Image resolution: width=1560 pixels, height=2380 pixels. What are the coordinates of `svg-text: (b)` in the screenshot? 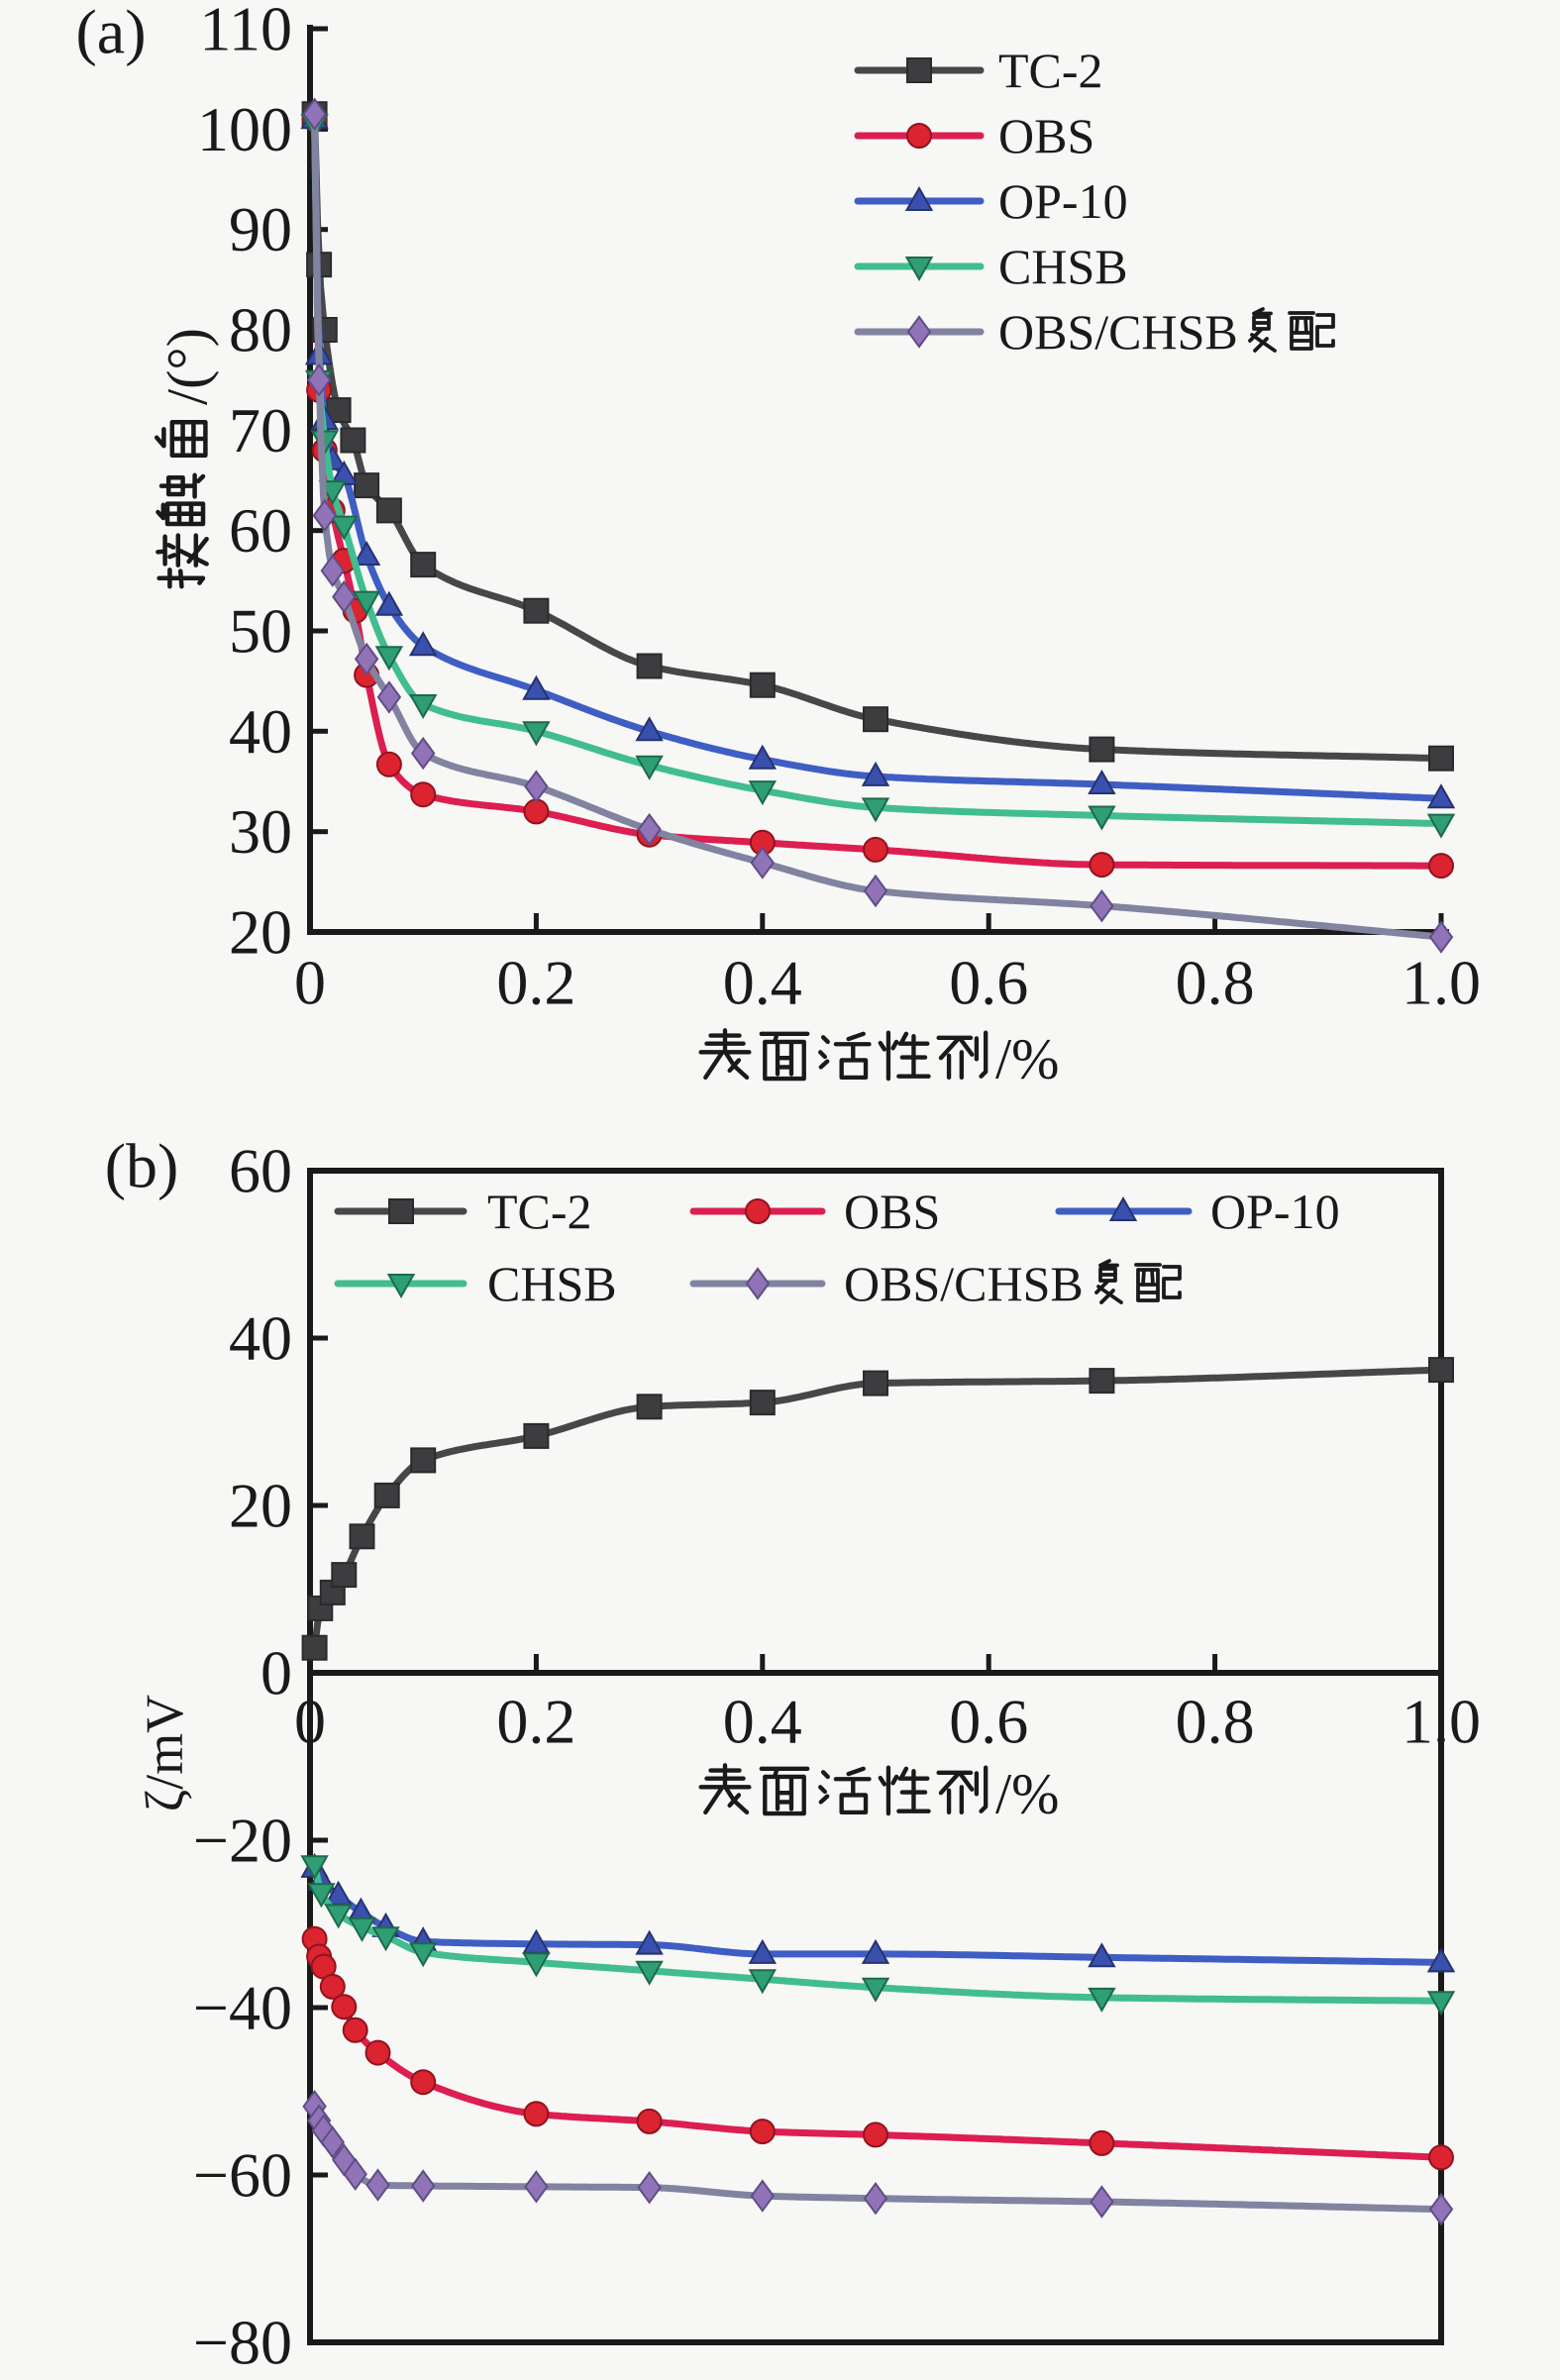 It's located at (142, 1166).